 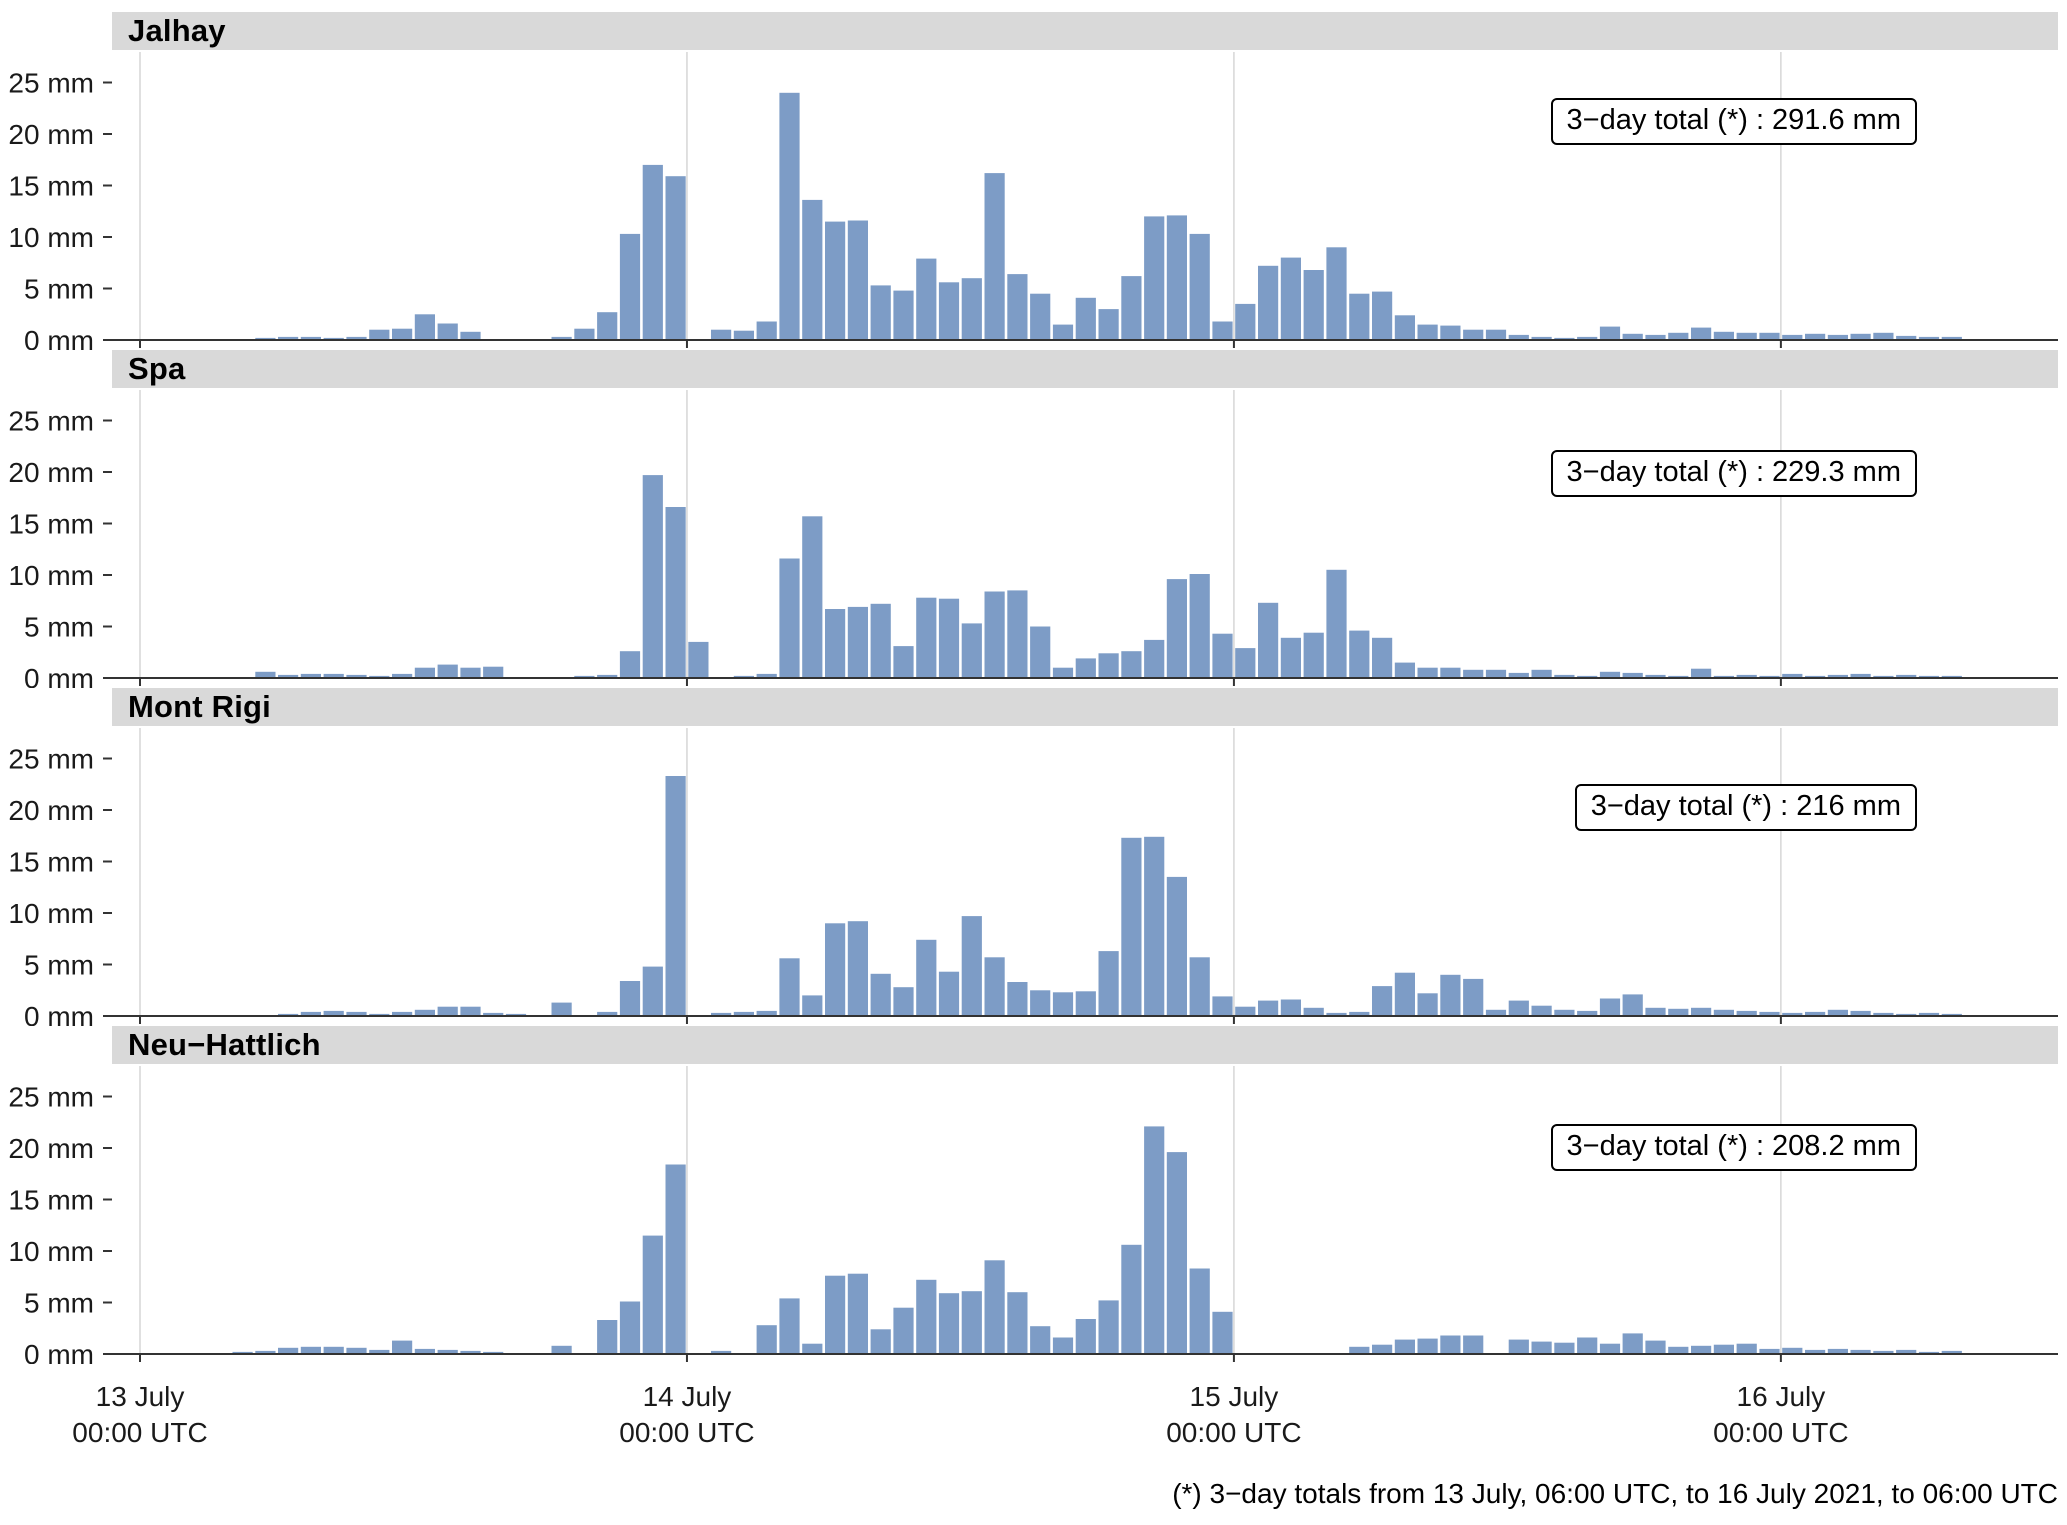 I want to click on svg-text: 16 July, so click(x=1781, y=1396).